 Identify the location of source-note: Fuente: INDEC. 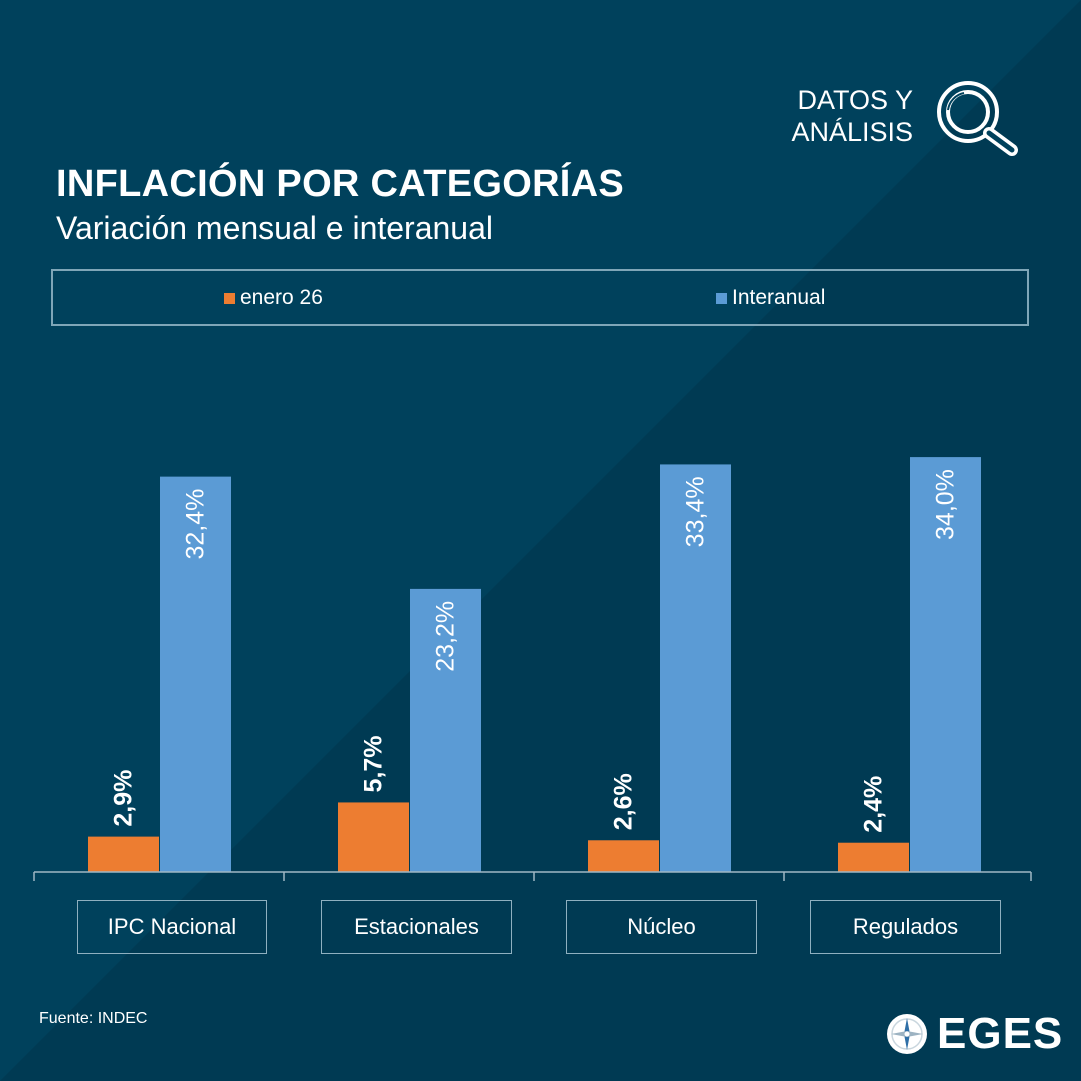
(93, 1018).